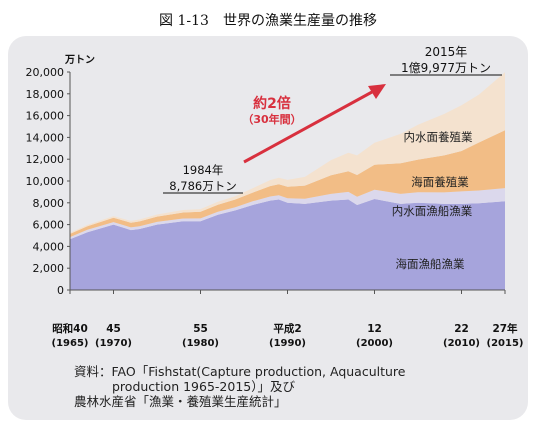 This screenshot has height=427, width=536. What do you see at coordinates (45, 159) in the screenshot?
I see `y-tick-label: 12,000` at bounding box center [45, 159].